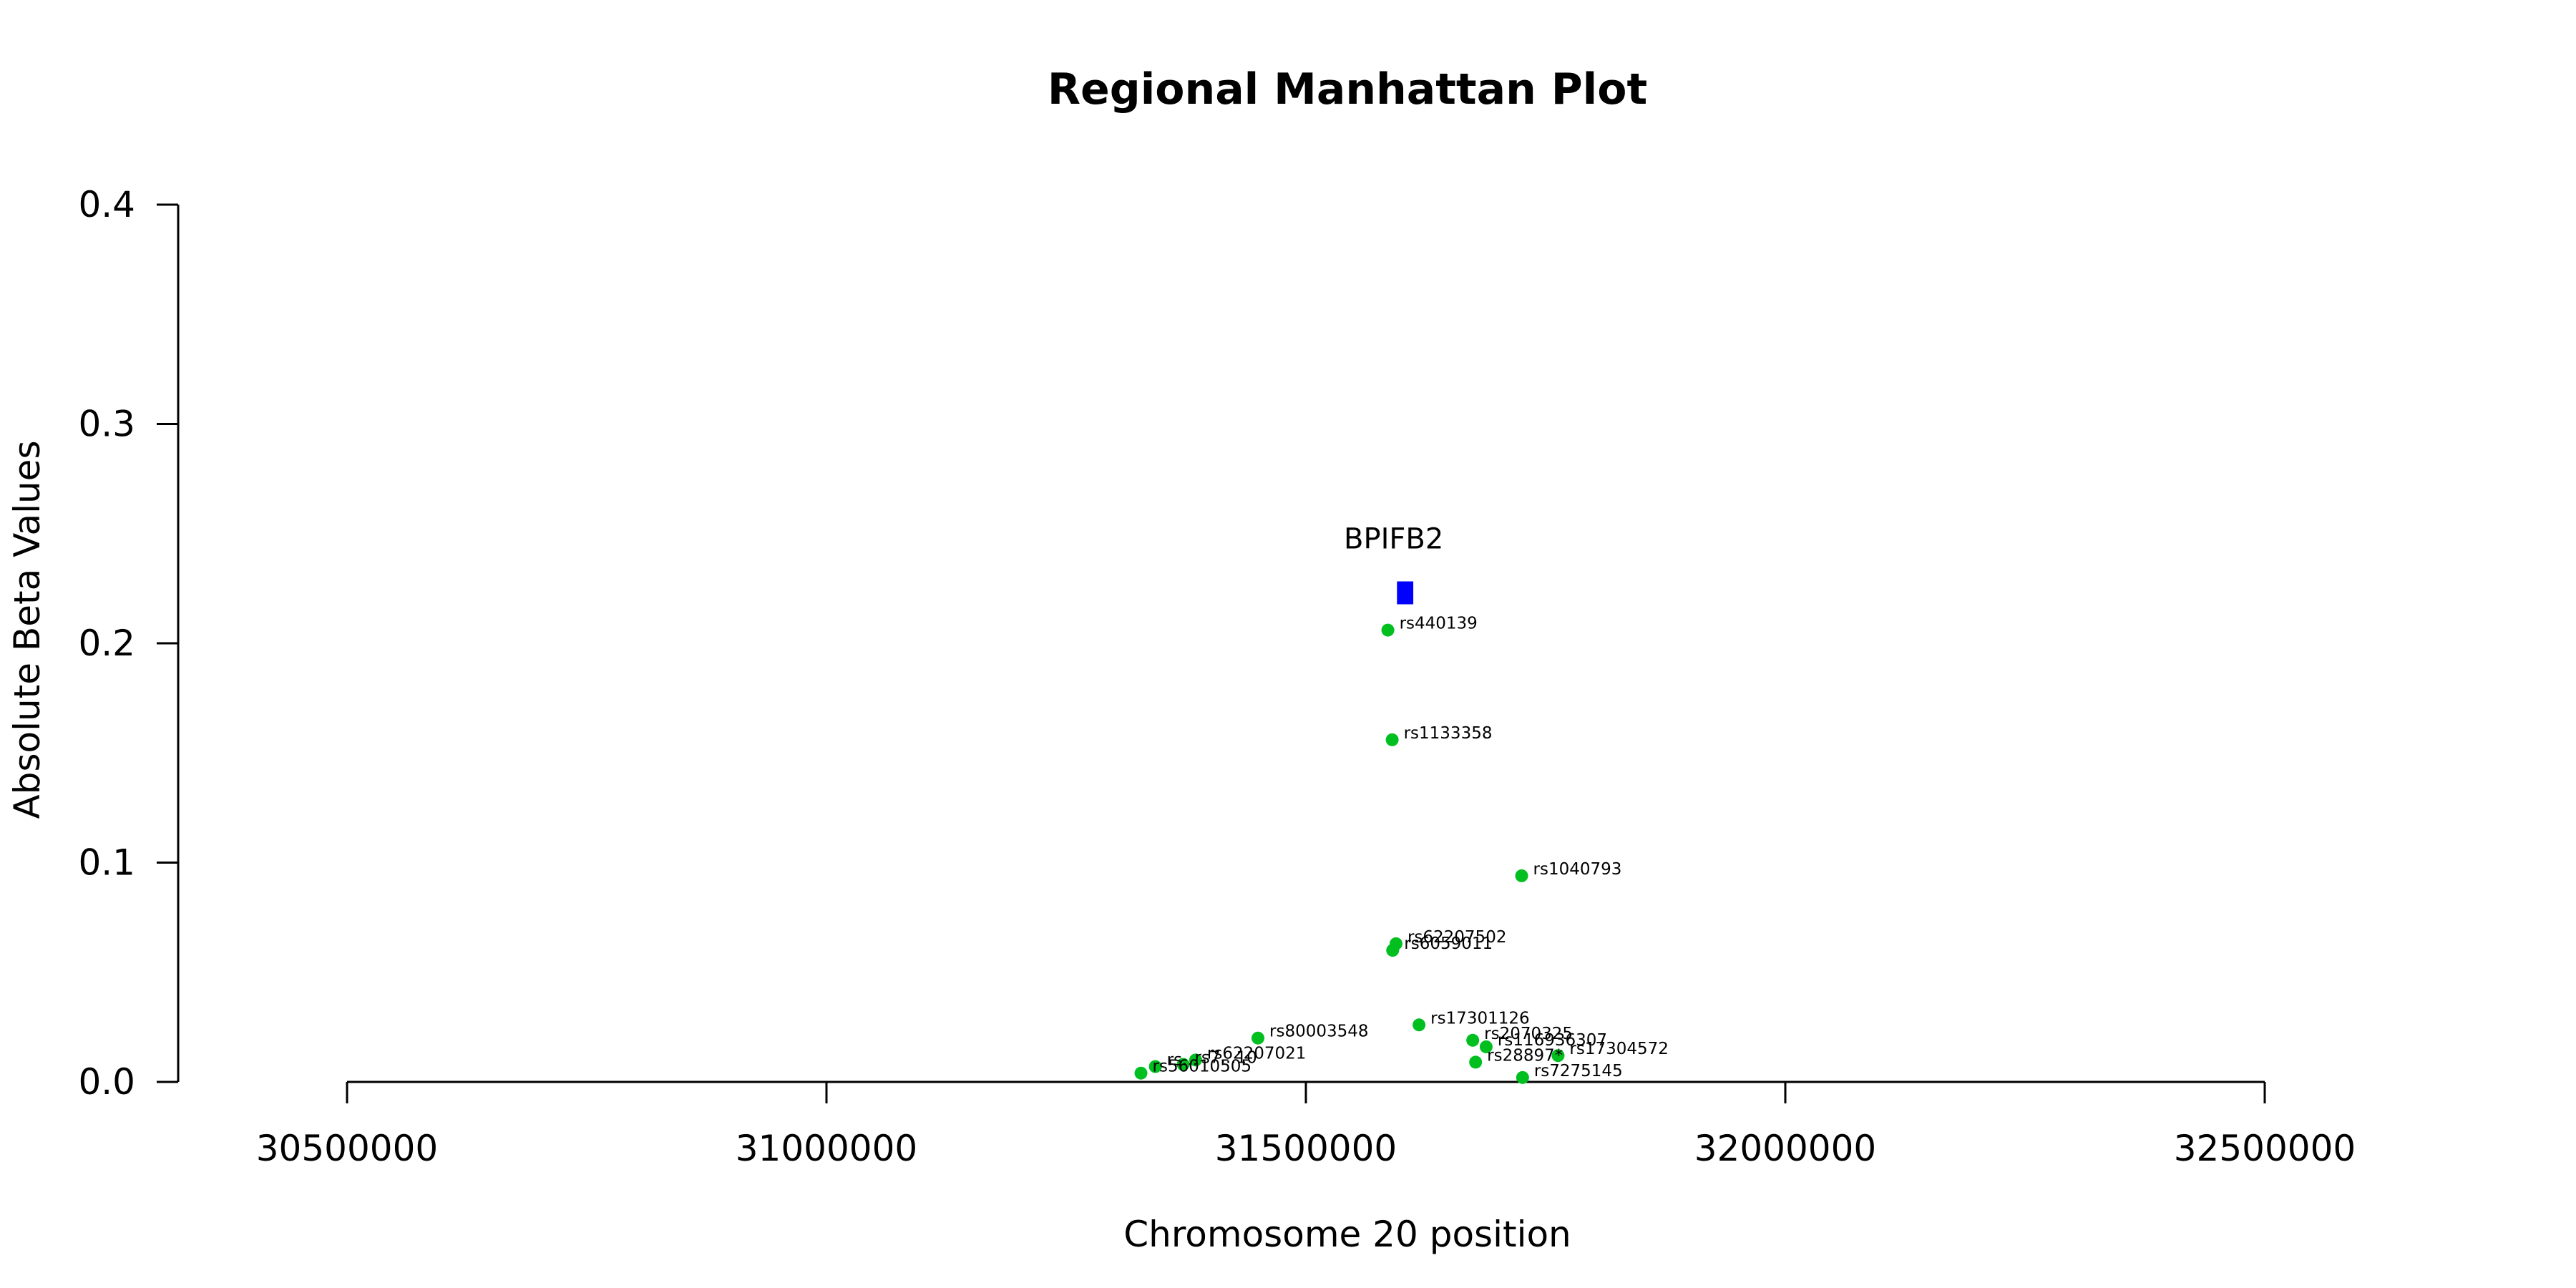  I want to click on gene-marker, so click(1405, 593).